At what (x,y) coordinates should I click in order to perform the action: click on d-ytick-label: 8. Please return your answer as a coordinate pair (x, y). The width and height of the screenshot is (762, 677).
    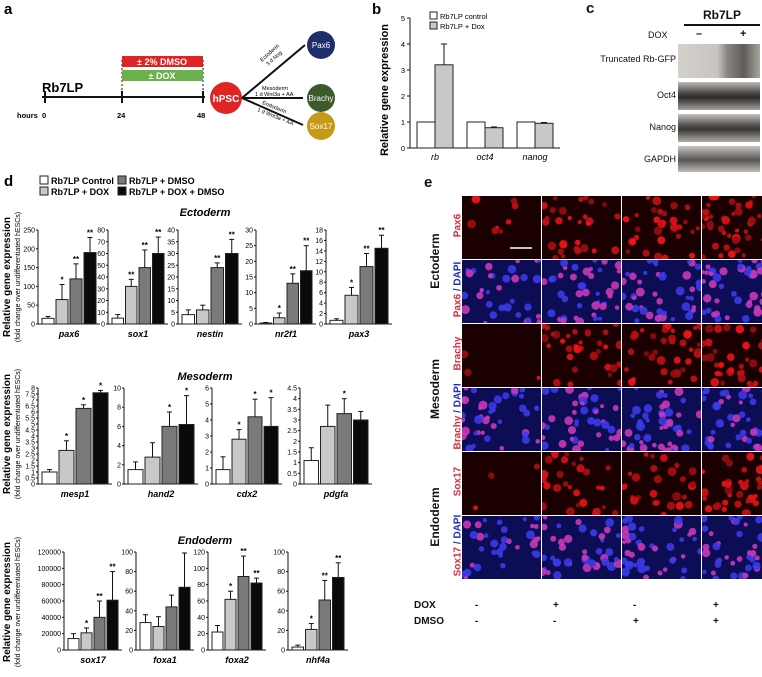
    Looking at the image, I should click on (119, 408).